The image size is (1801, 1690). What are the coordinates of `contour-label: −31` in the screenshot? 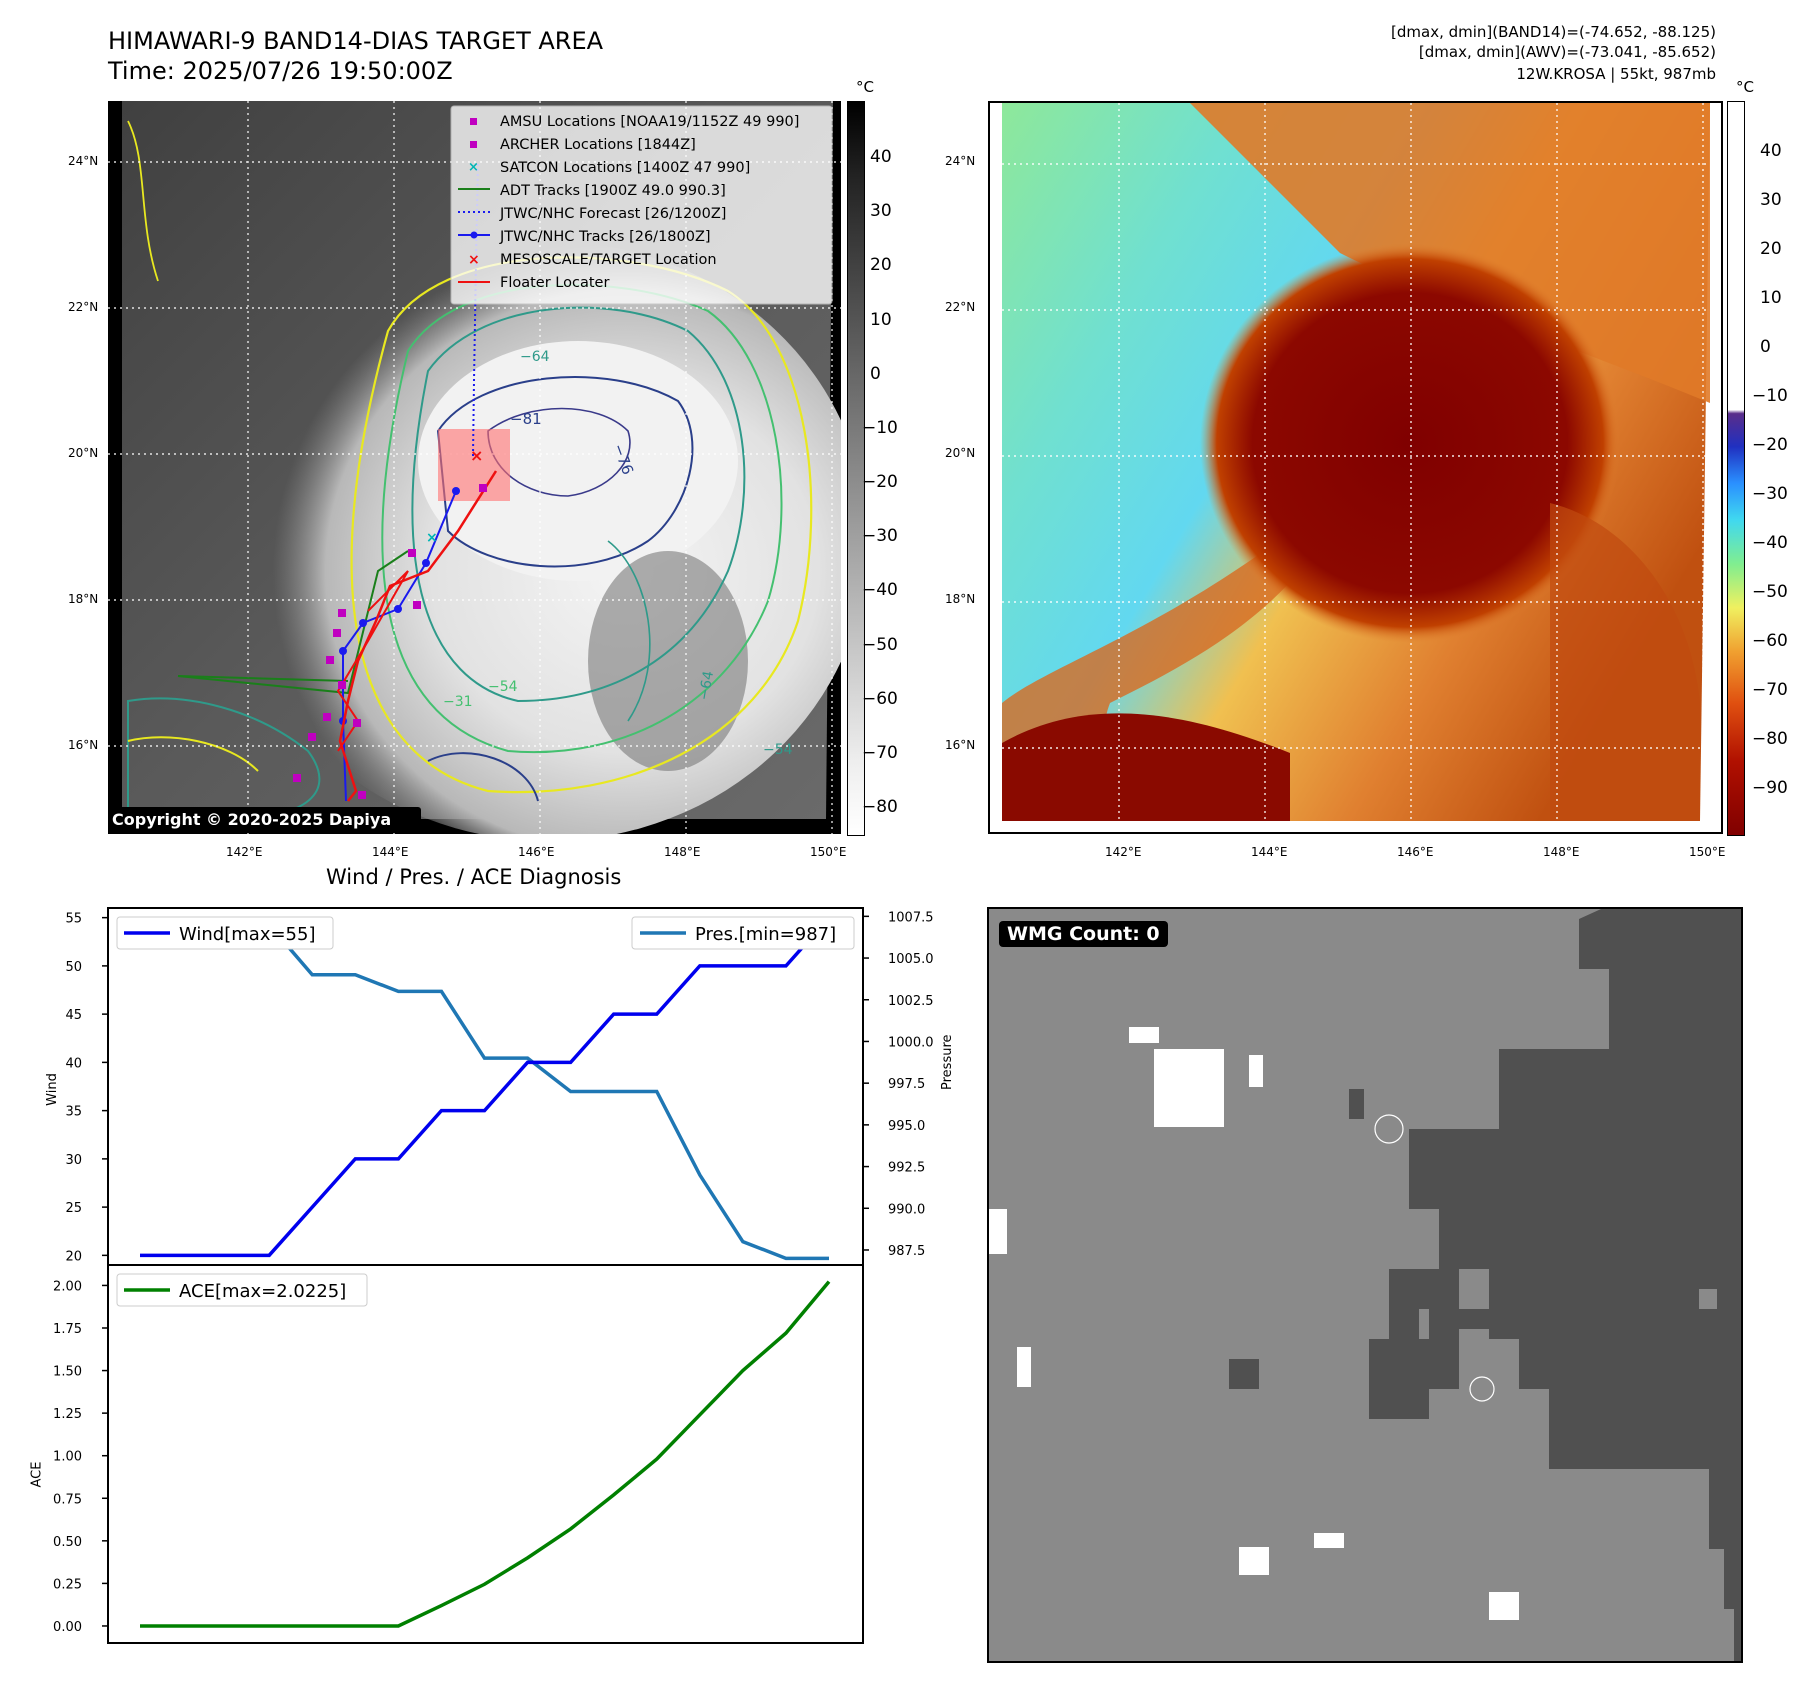 It's located at (458, 702).